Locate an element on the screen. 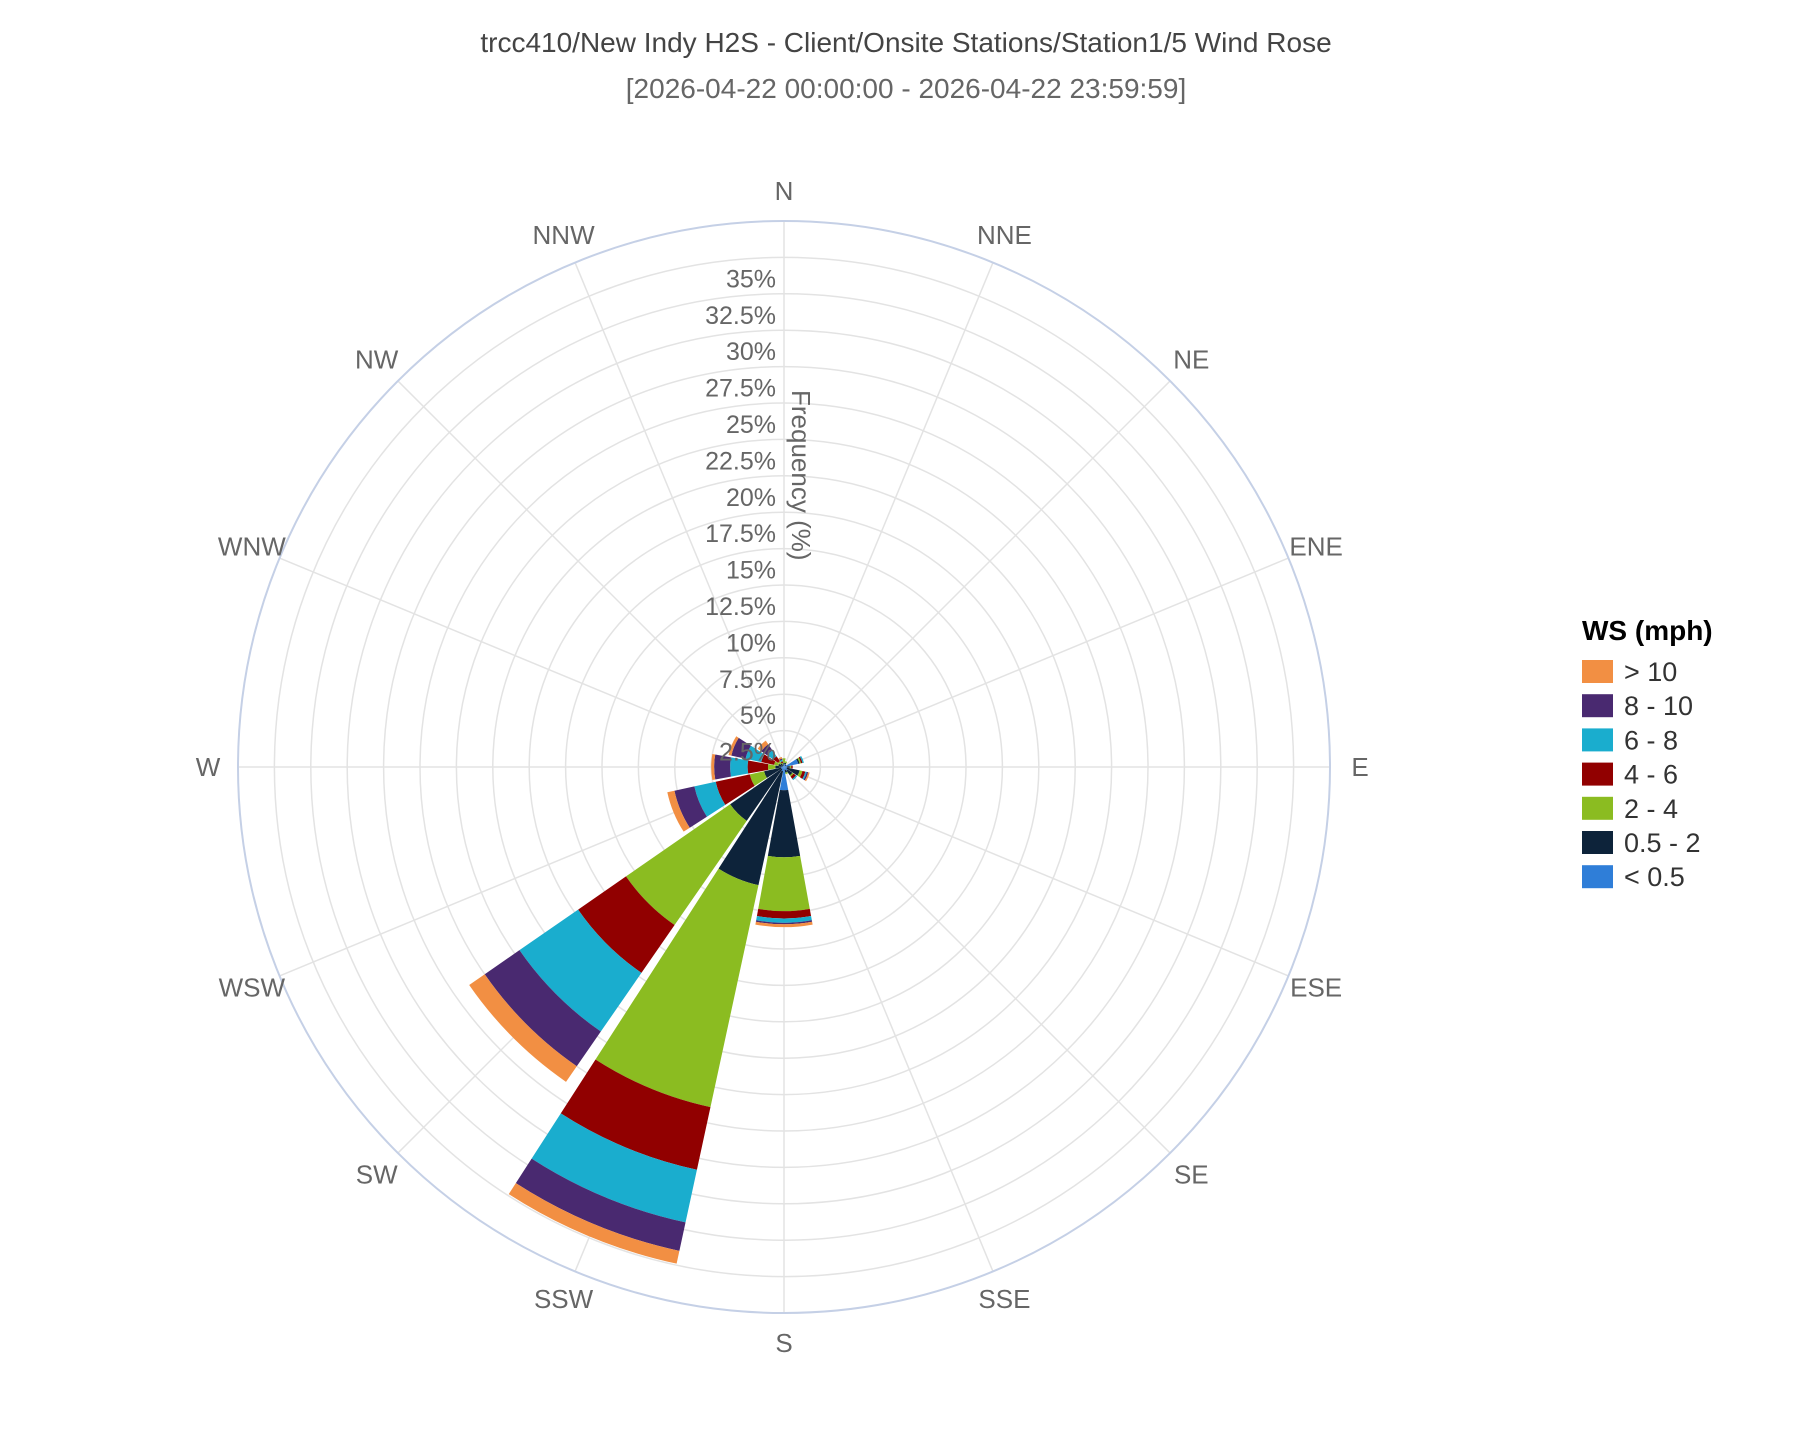 The image size is (1800, 1440). radial-tick-label: 17.5% is located at coordinates (740, 534).